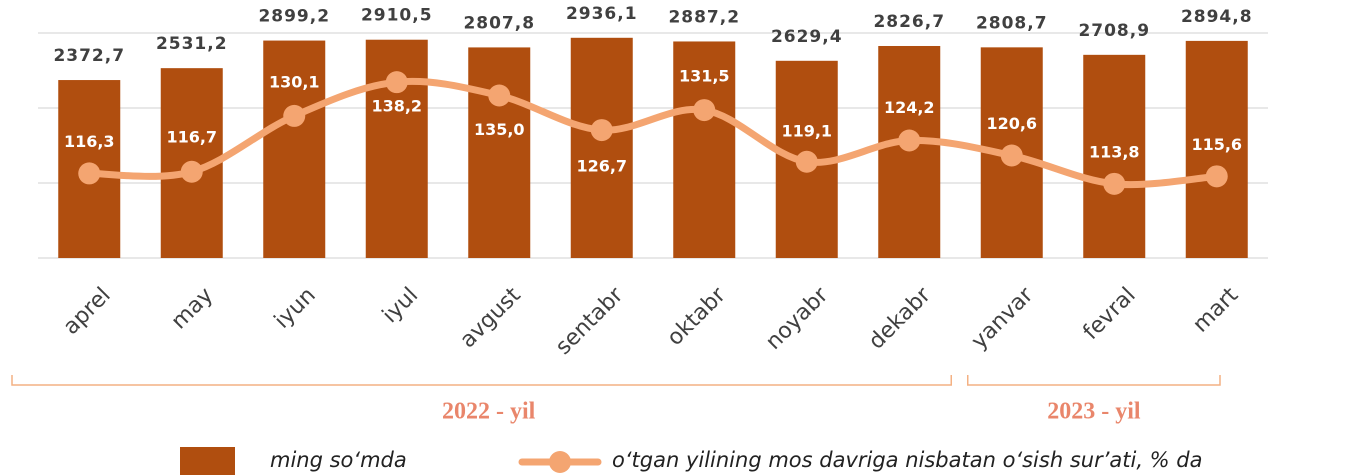 This screenshot has height=475, width=1352. What do you see at coordinates (294, 17) in the screenshot?
I see `bar-label: 2899,2` at bounding box center [294, 17].